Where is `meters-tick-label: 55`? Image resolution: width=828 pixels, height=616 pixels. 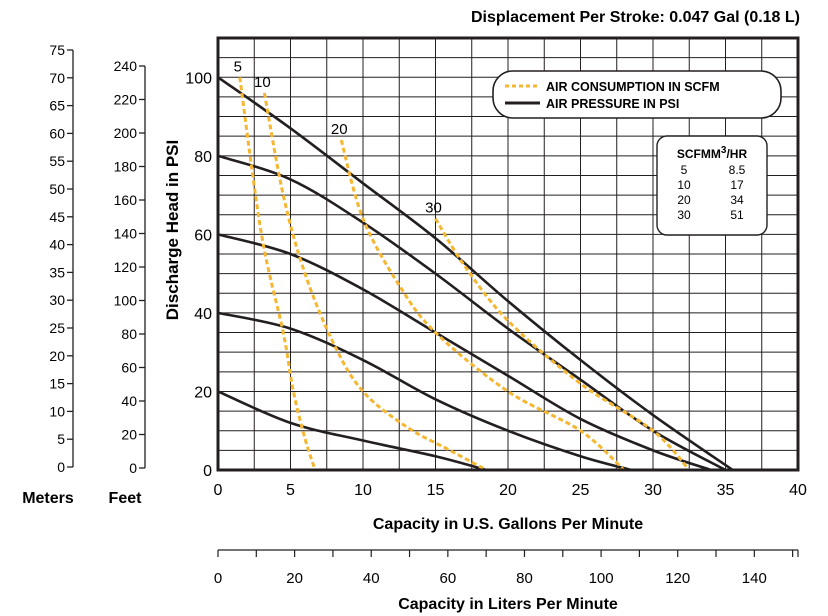 meters-tick-label: 55 is located at coordinates (57, 161).